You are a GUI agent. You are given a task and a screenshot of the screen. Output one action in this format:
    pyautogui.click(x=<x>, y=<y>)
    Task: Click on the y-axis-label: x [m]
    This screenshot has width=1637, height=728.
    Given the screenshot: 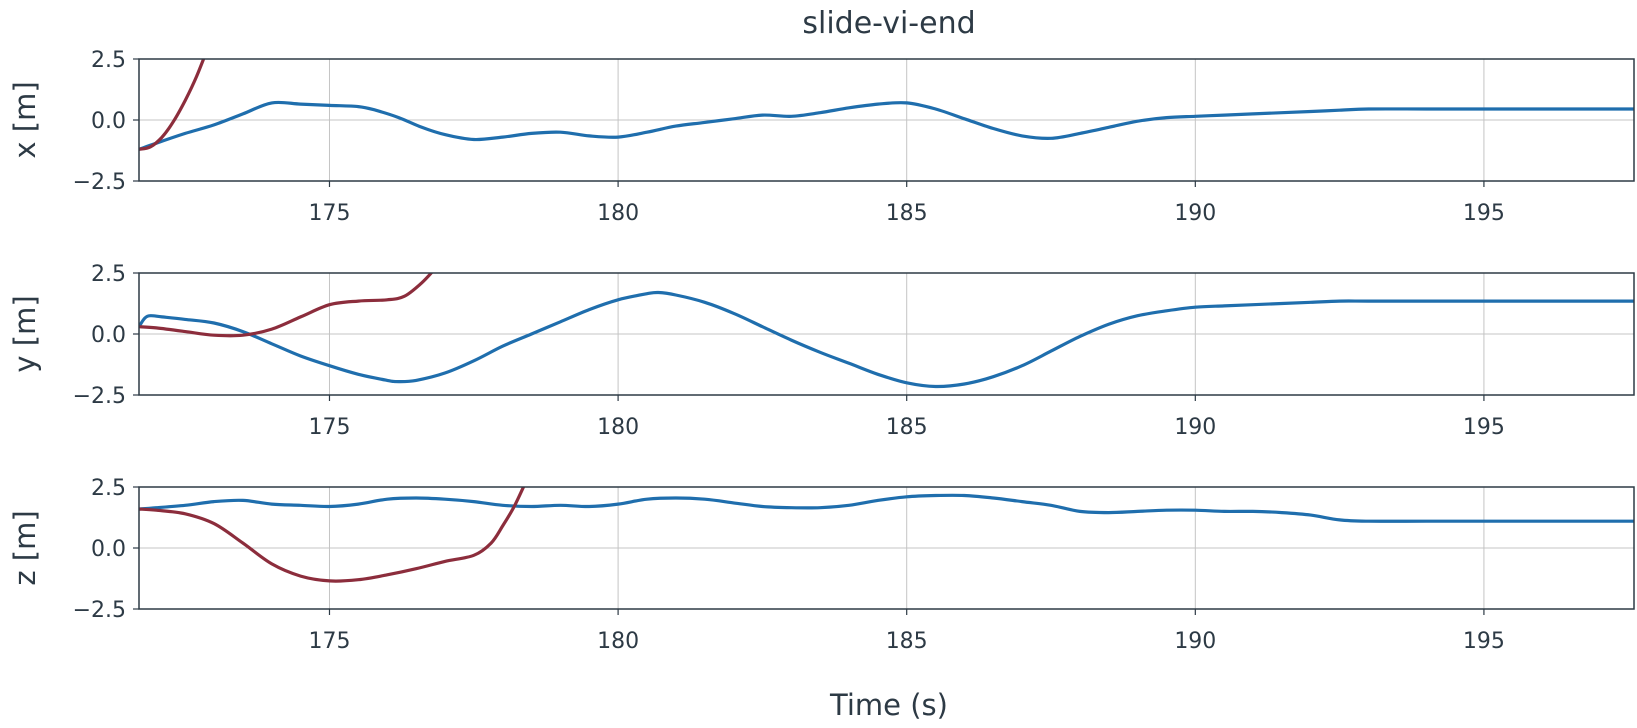 What is the action you would take?
    pyautogui.click(x=25, y=119)
    